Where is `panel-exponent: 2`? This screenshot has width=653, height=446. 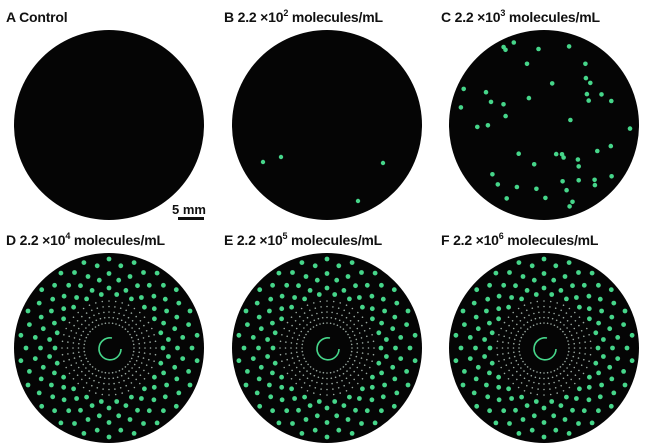
panel-exponent: 2 is located at coordinates (286, 13).